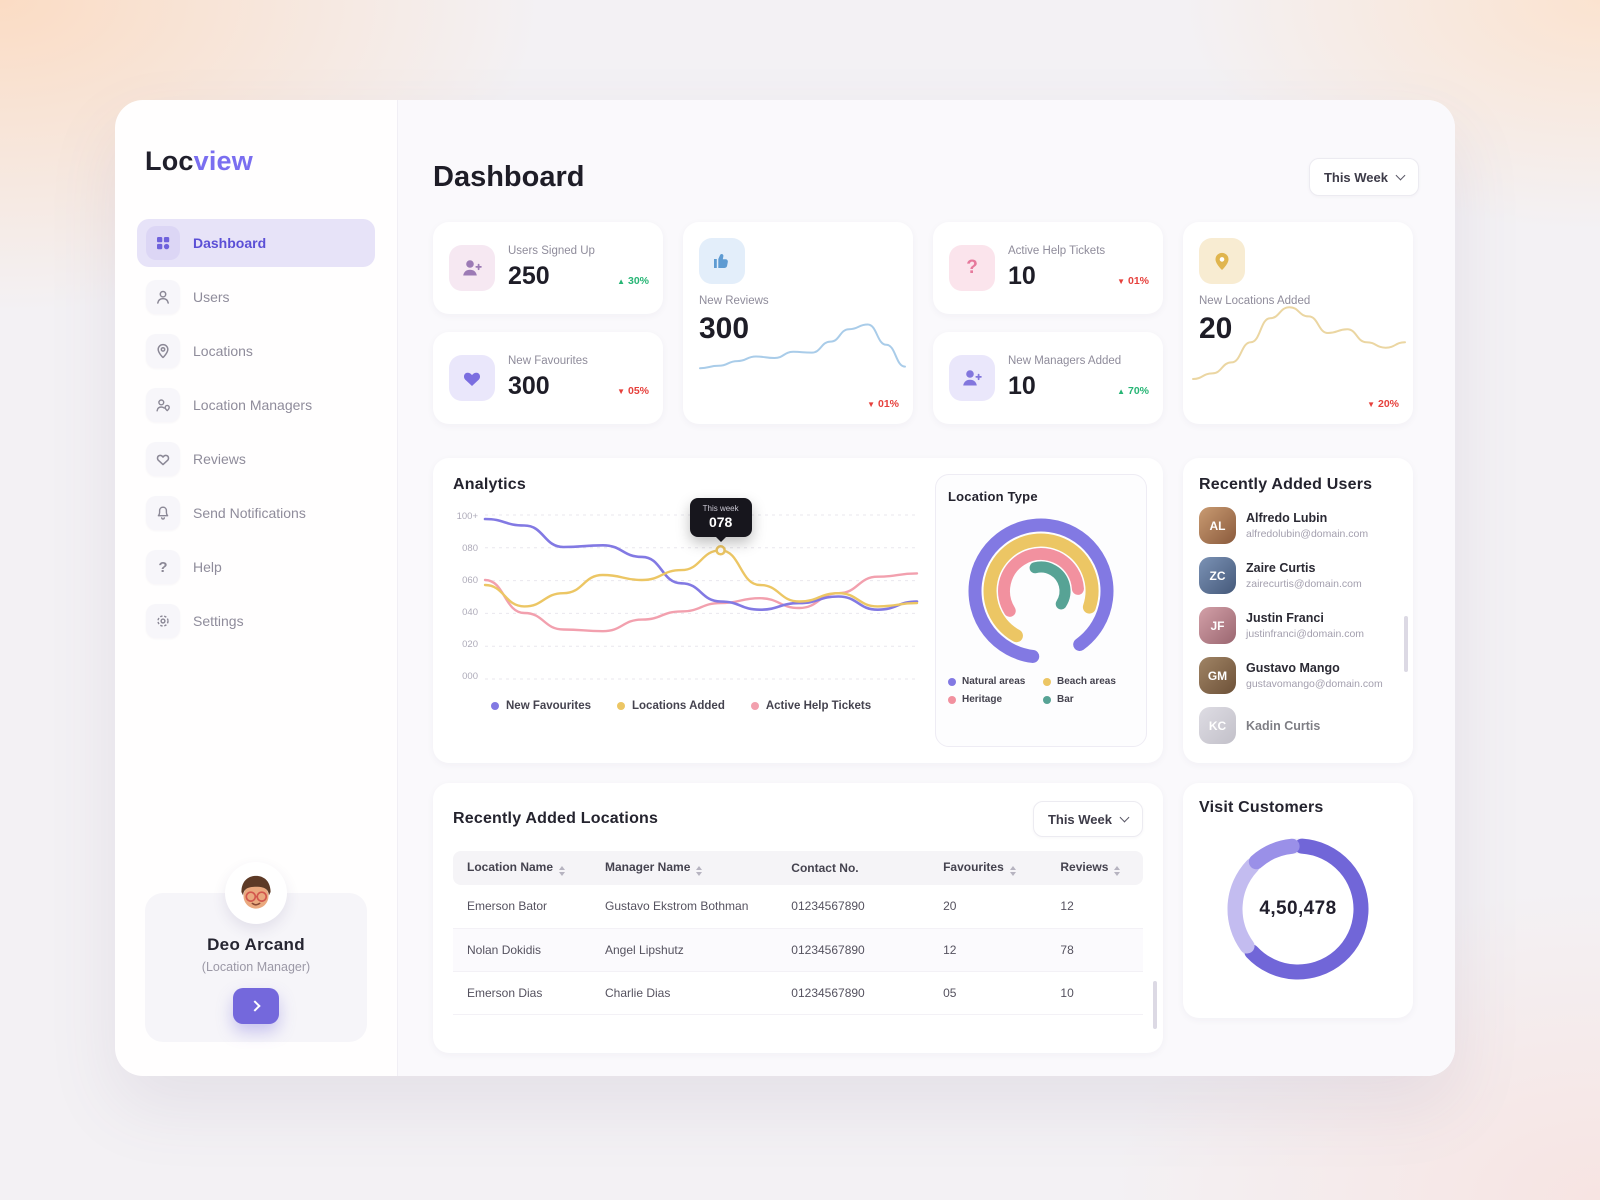  Describe the element at coordinates (1124, 817) in the screenshot. I see `chevron-down-icon` at that location.